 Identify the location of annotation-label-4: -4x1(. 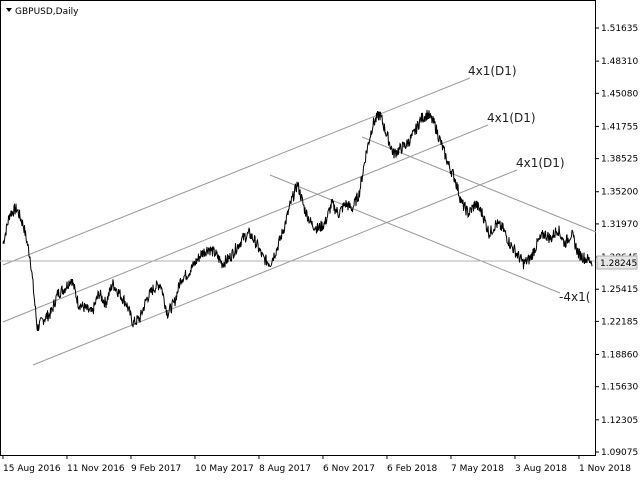
(574, 297).